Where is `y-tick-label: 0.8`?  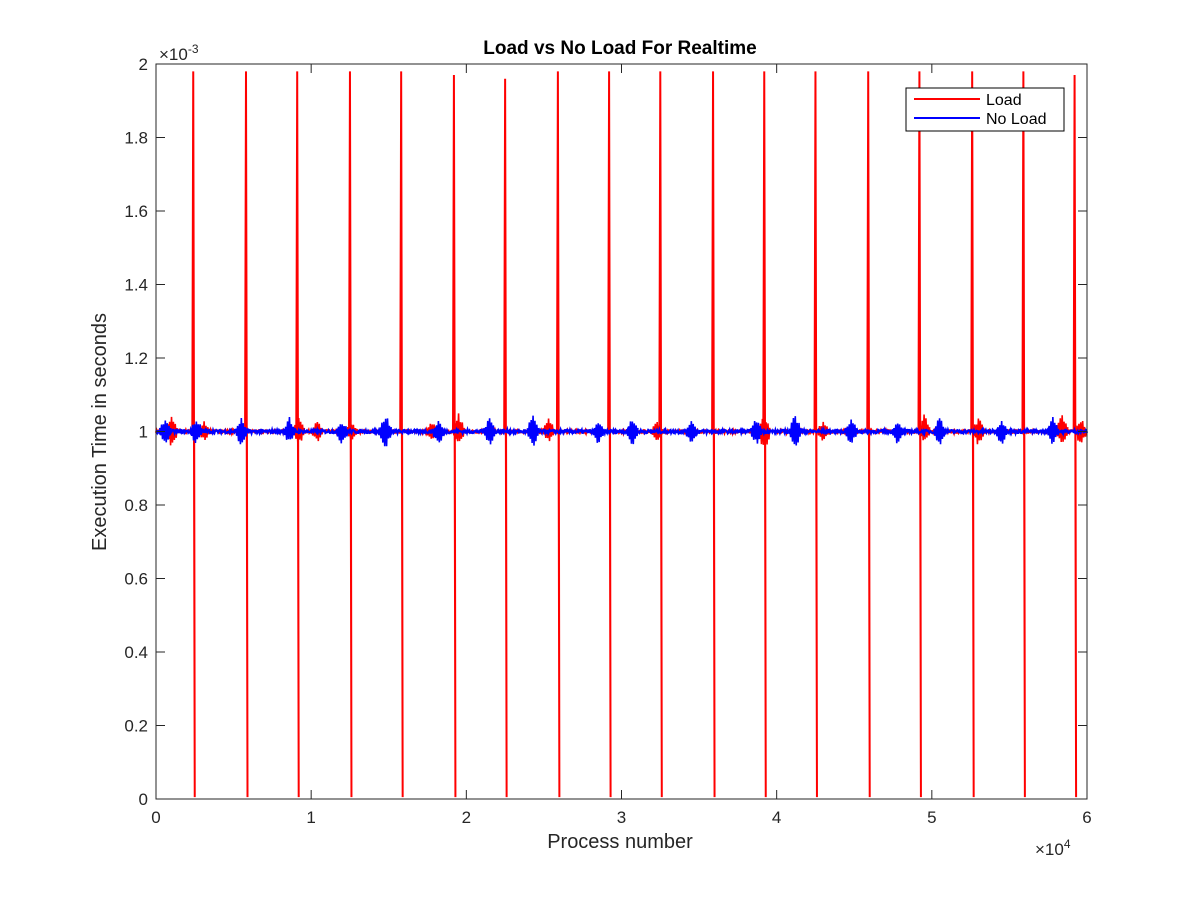
y-tick-label: 0.8 is located at coordinates (136, 505).